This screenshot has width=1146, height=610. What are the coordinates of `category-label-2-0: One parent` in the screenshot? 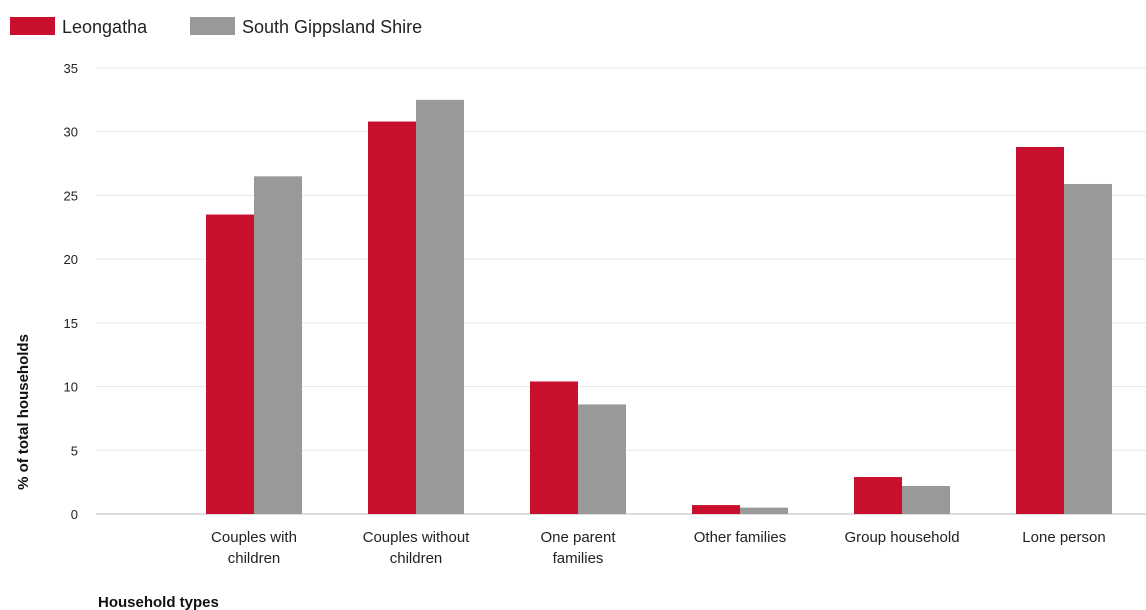 It's located at (578, 537).